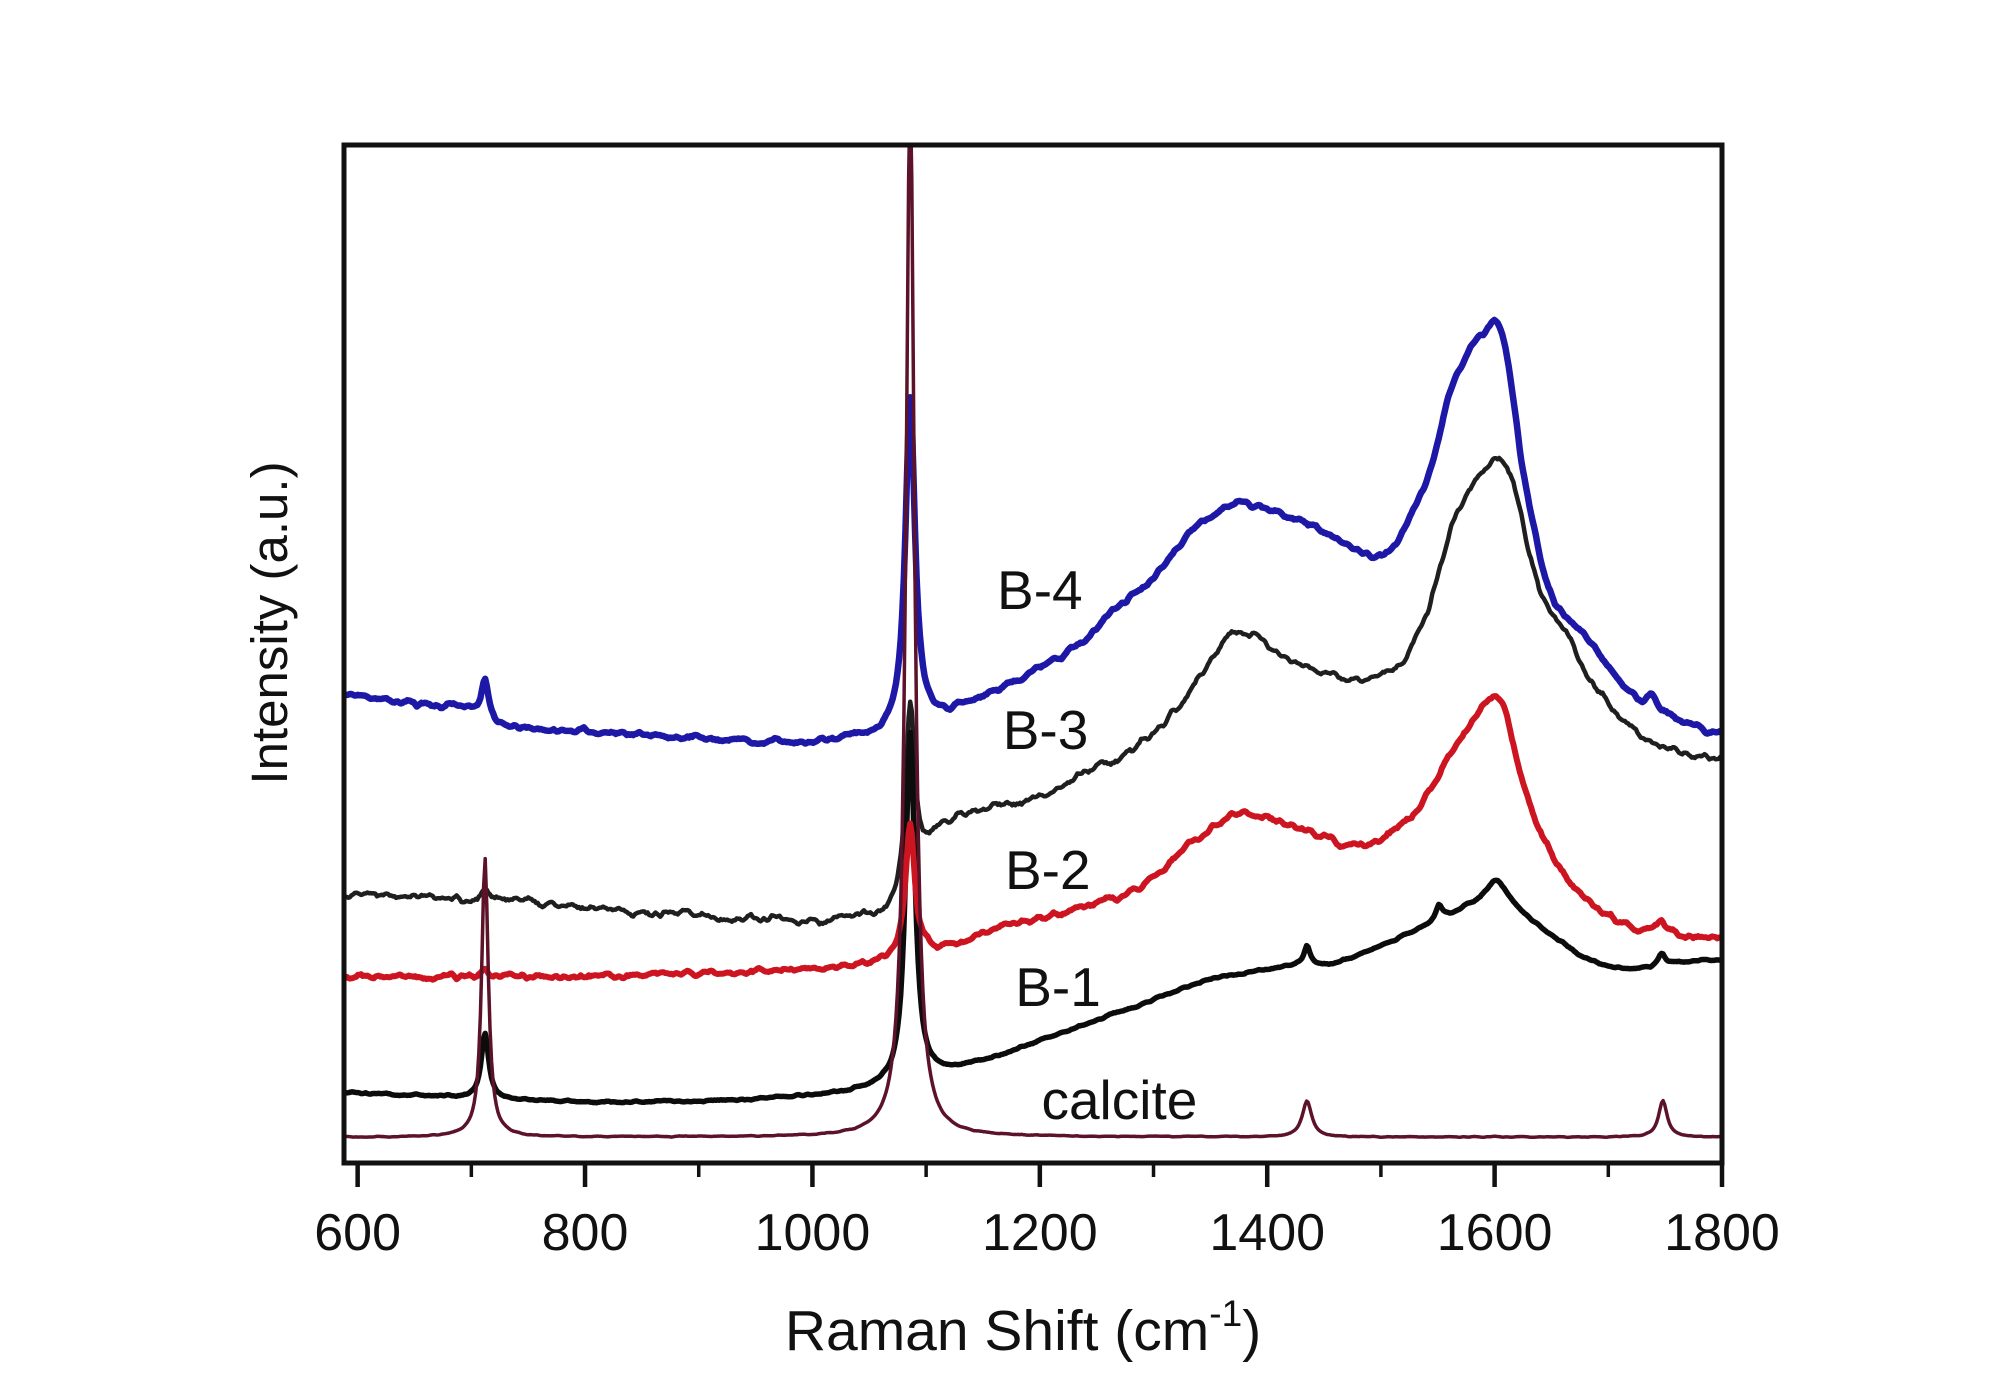 This screenshot has width=2000, height=1396. I want to click on x-tick-label-1800: 1800, so click(1722, 1233).